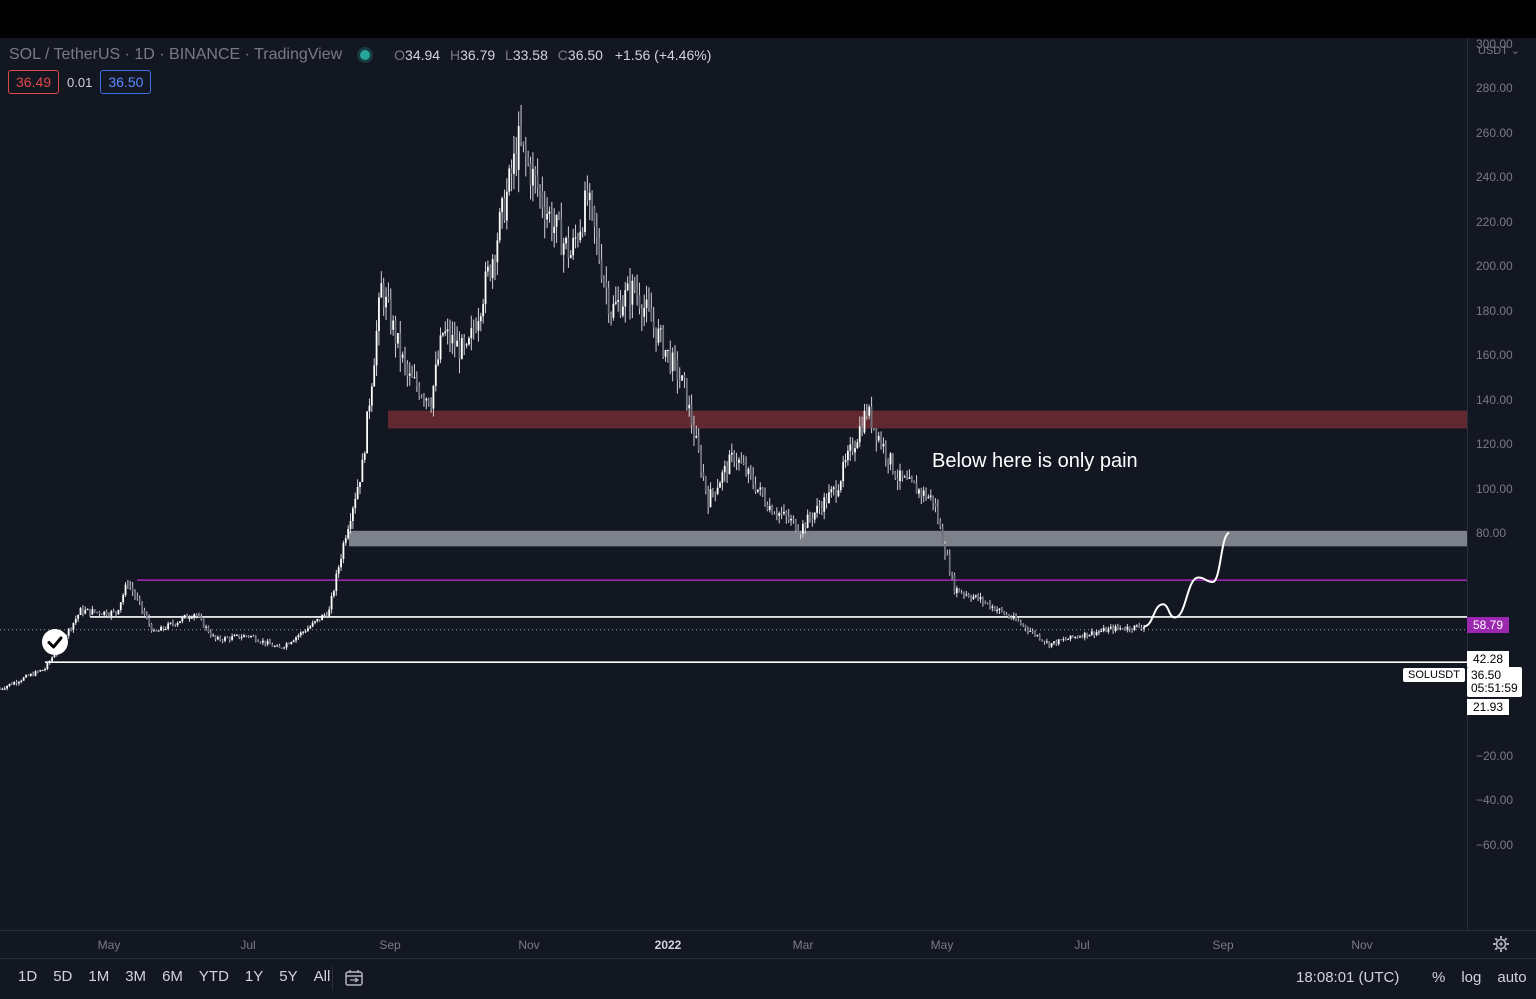 The image size is (1536, 999). Describe the element at coordinates (1439, 977) in the screenshot. I see `percent-toggle: %` at that location.